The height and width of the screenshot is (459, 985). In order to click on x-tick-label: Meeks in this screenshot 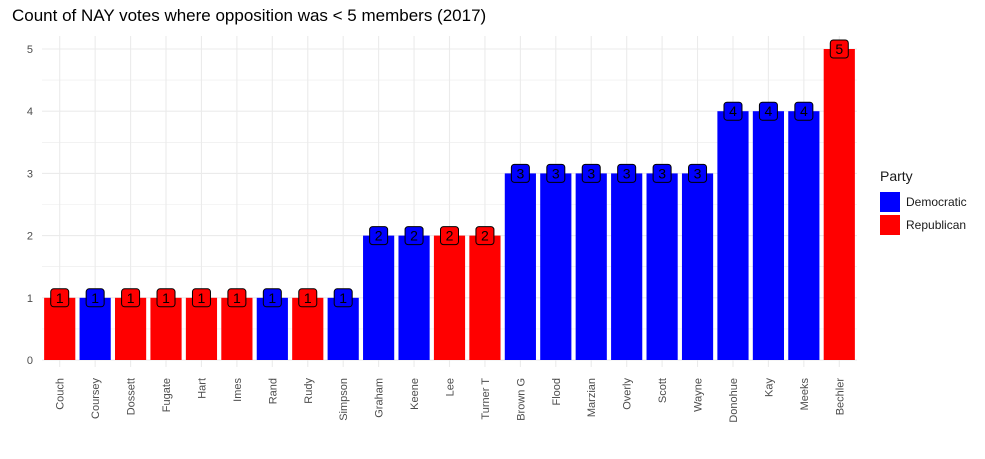, I will do `click(805, 394)`.